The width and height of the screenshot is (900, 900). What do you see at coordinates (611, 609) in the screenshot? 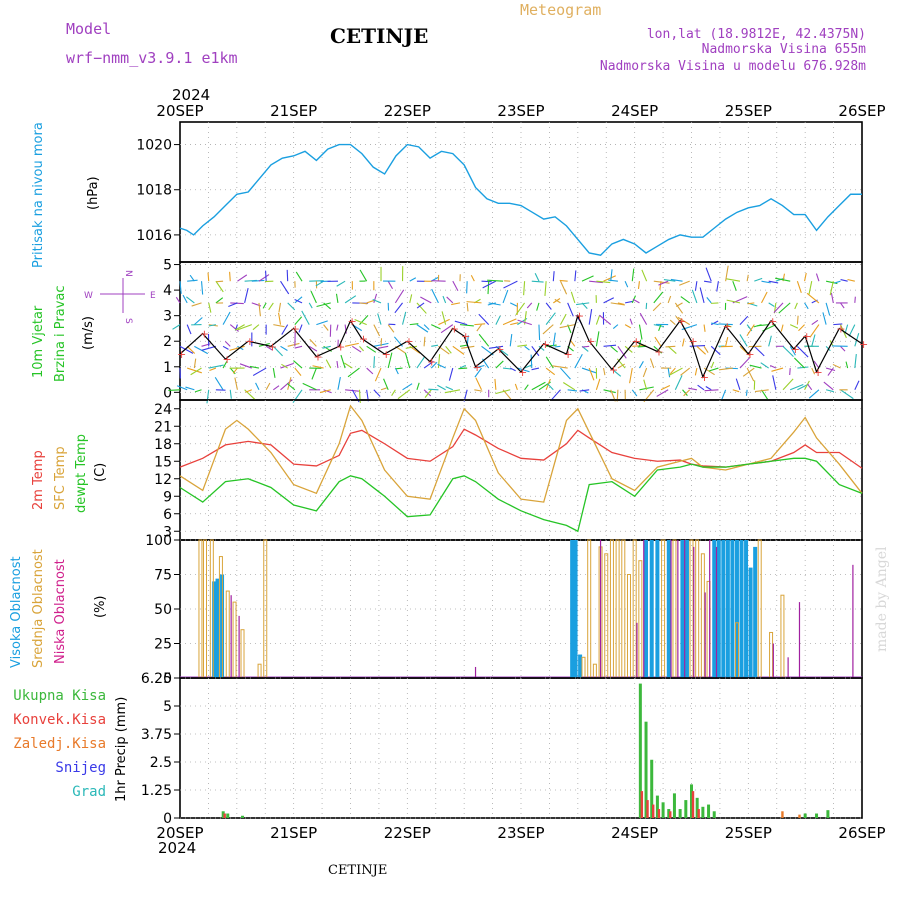
I see `mid-cloud-bar` at bounding box center [611, 609].